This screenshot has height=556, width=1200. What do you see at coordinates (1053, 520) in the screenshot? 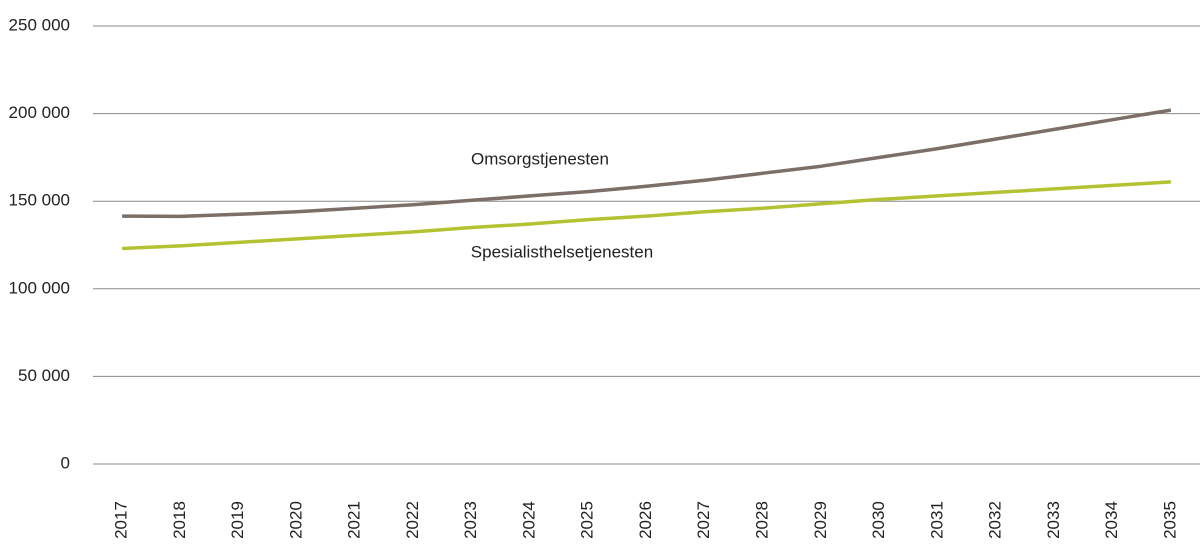
I see `x-tick-label: 2033` at bounding box center [1053, 520].